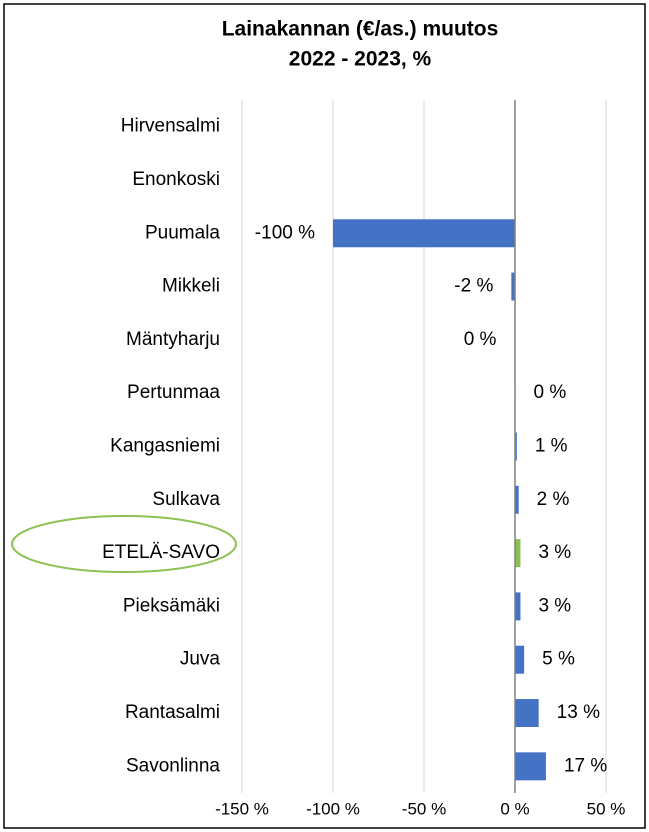 The width and height of the screenshot is (649, 832). What do you see at coordinates (424, 808) in the screenshot?
I see `x-tick-label: -50 %` at bounding box center [424, 808].